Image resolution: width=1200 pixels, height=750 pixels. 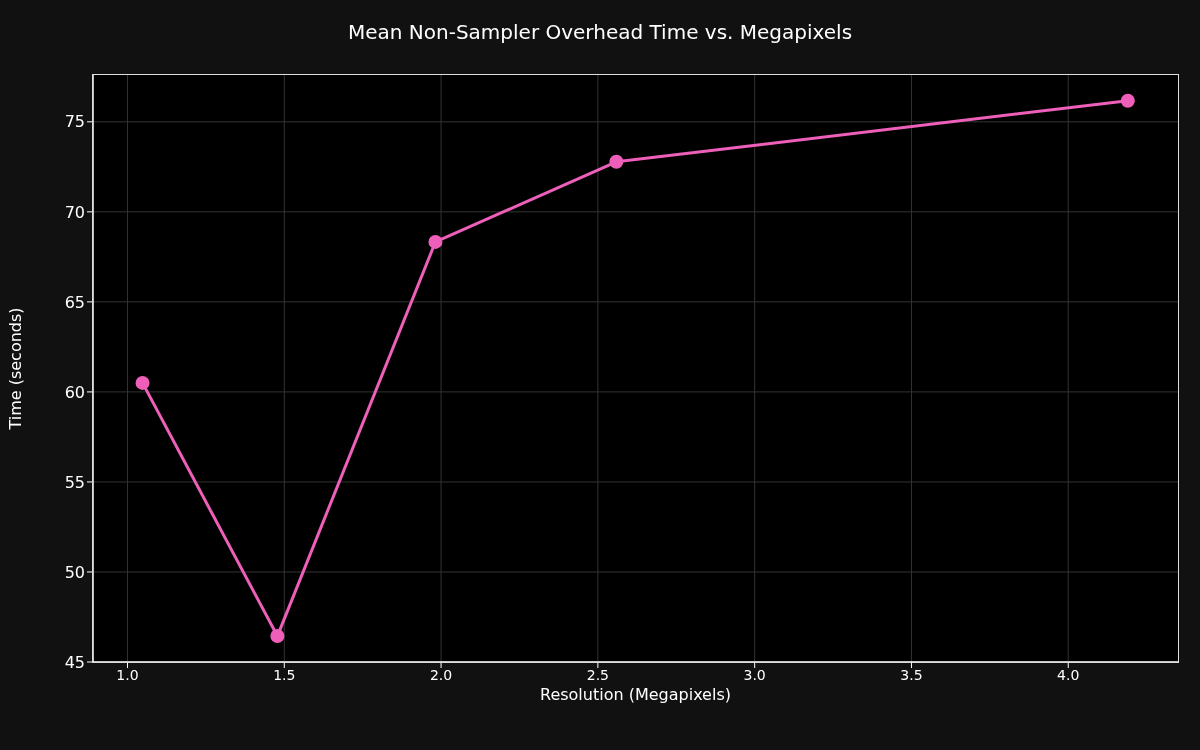 I want to click on y-tick-label: 45, so click(x=74, y=662).